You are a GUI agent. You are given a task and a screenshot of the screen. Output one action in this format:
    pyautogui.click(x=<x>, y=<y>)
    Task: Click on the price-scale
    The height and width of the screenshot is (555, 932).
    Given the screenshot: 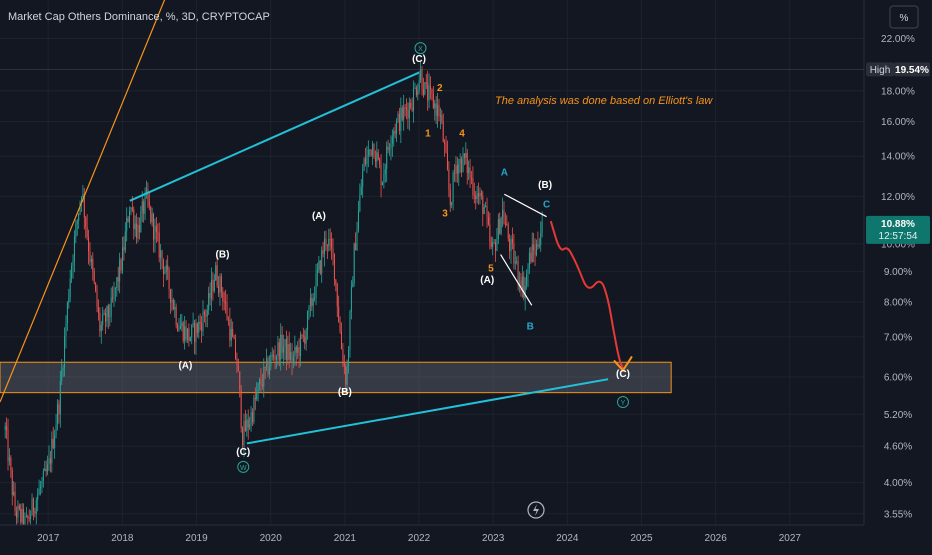 What is the action you would take?
    pyautogui.click(x=898, y=275)
    